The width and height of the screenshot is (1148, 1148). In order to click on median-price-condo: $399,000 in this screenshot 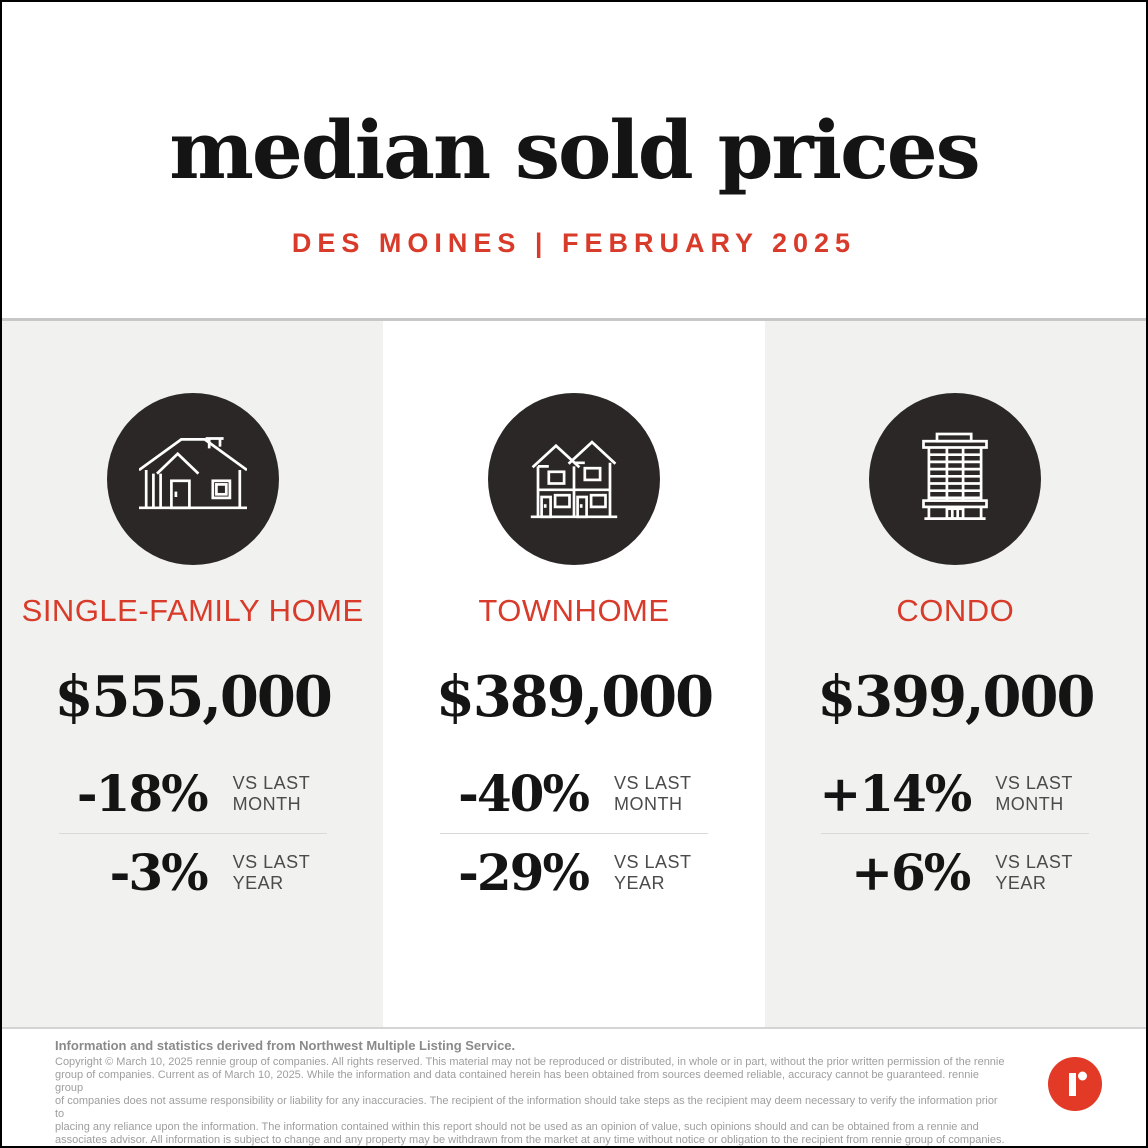, I will do `click(956, 697)`.